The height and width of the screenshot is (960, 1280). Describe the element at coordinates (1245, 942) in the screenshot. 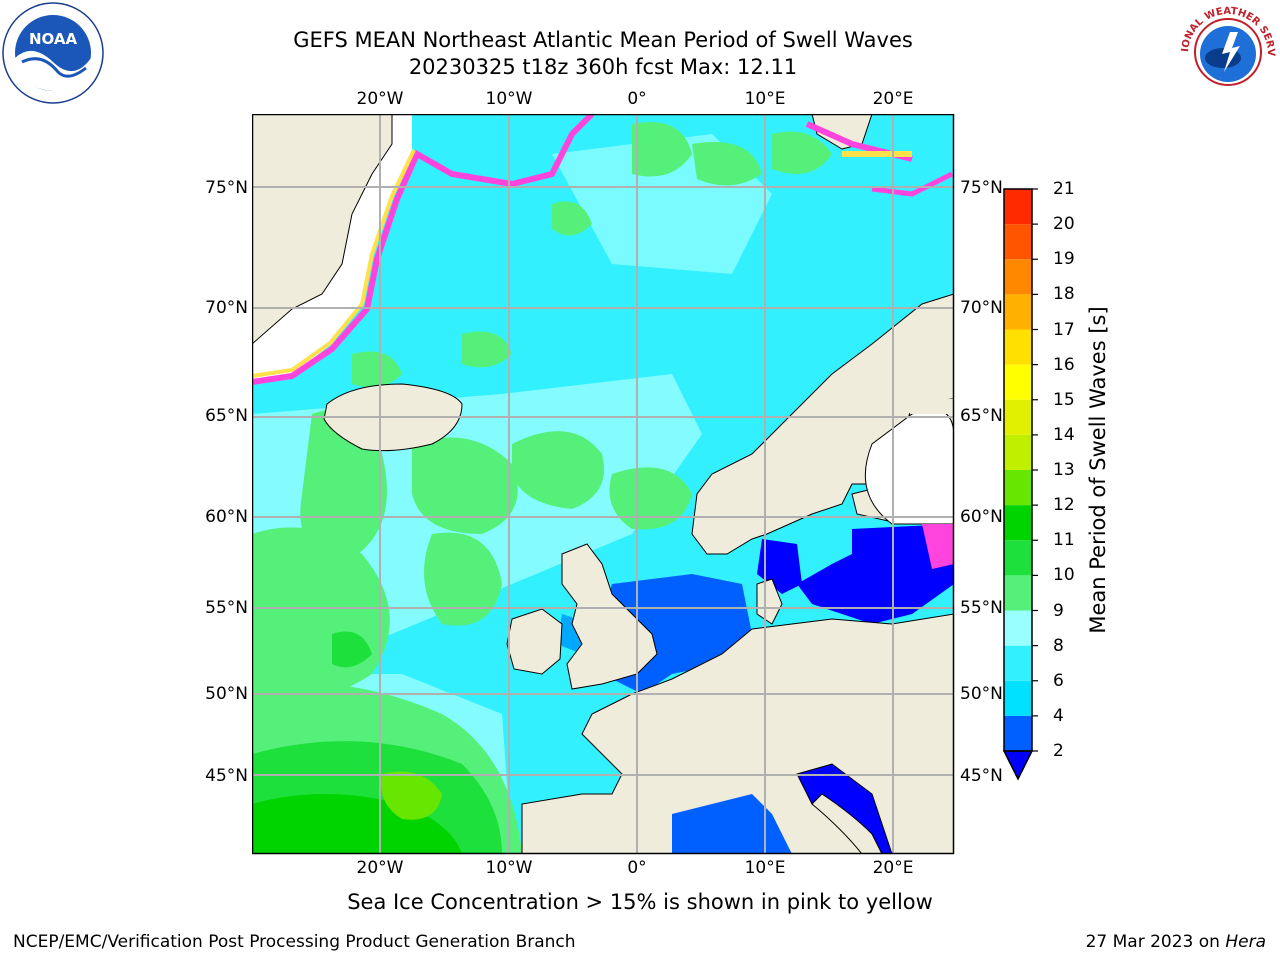

I see `host-name: Hera` at that location.